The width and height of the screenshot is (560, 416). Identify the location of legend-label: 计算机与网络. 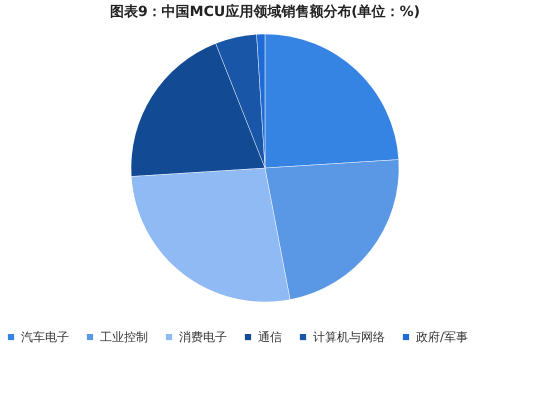
(349, 337).